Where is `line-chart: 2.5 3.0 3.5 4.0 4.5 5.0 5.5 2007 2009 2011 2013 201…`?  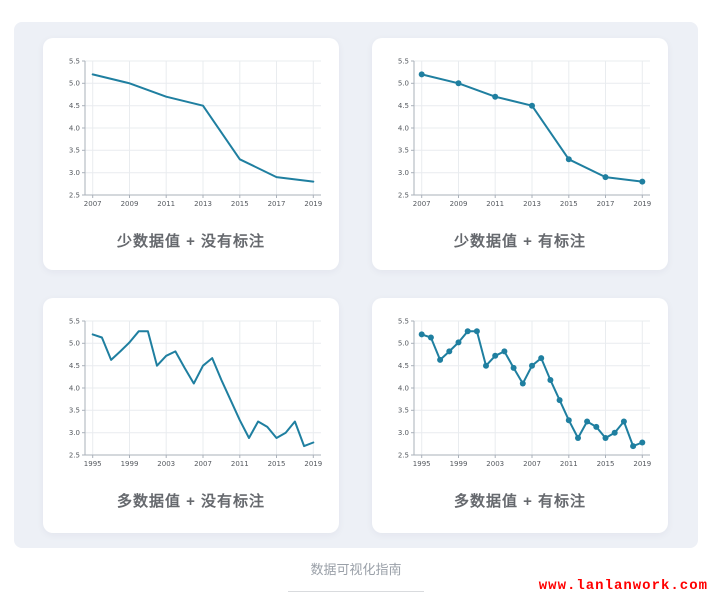
line-chart: 2.5 3.0 3.5 4.0 4.5 5.0 5.5 2007 2009 2011 2013 201… is located at coordinates (191, 133).